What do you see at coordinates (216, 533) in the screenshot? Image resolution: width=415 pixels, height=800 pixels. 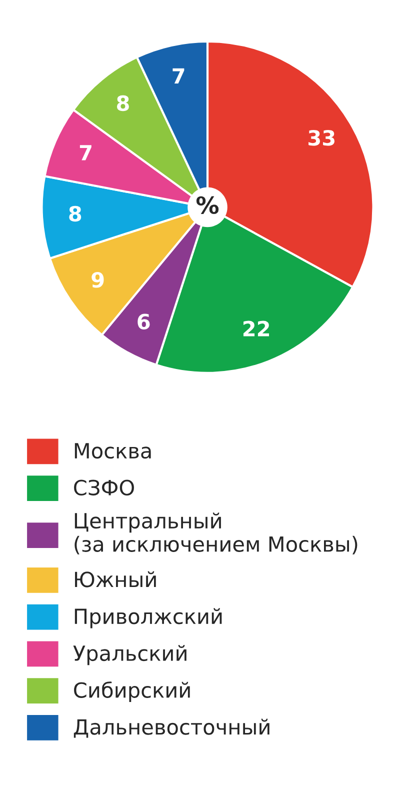 I see `legend-label: Центральный (за исключением Москвы)` at bounding box center [216, 533].